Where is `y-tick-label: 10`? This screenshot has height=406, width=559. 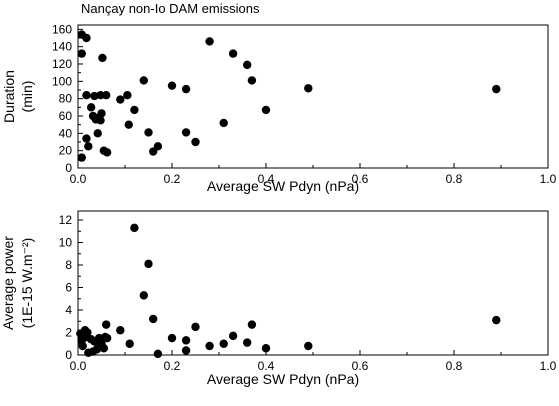
y-tick-label: 10 is located at coordinates (66, 243).